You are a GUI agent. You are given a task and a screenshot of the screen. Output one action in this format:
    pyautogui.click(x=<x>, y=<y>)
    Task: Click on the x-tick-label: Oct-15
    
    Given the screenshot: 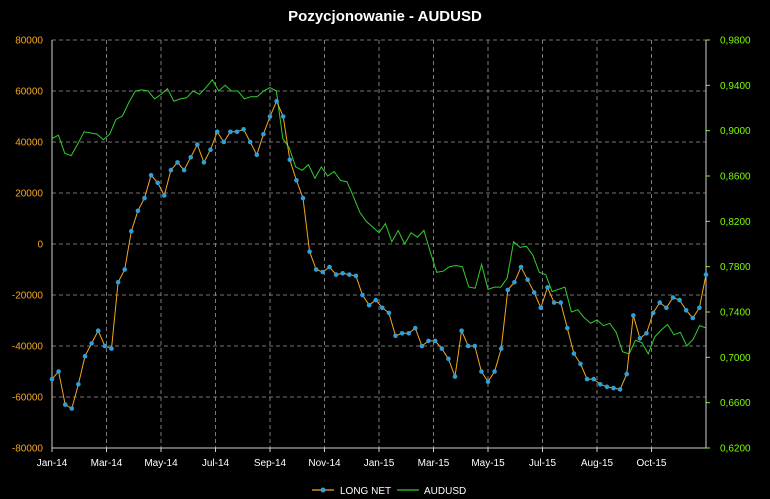 What is the action you would take?
    pyautogui.click(x=651, y=463)
    